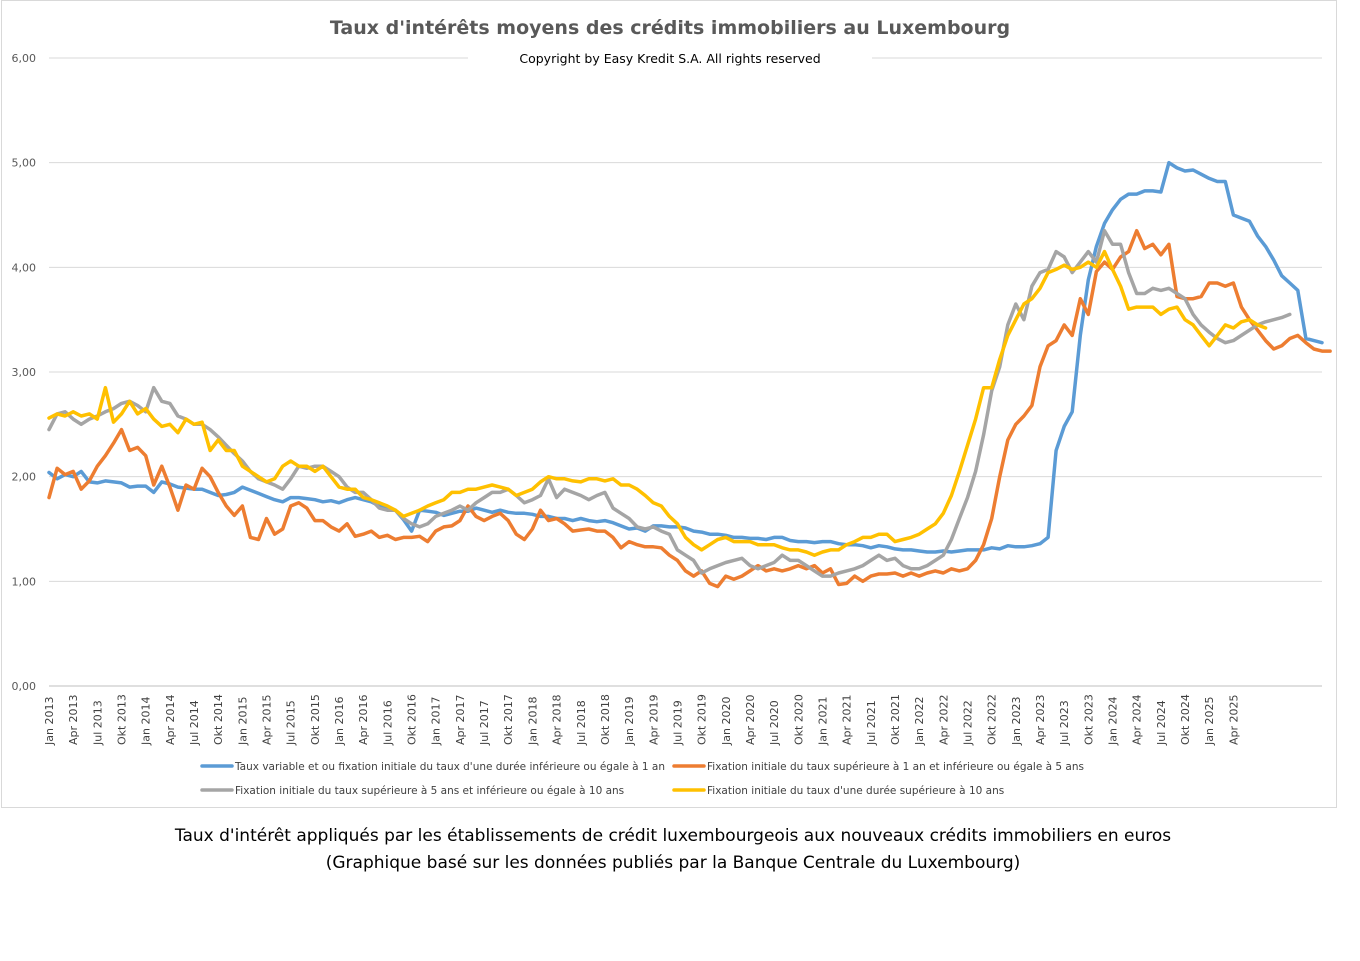  Describe the element at coordinates (677, 723) in the screenshot. I see `x-tick-label: Jul 2019` at that location.